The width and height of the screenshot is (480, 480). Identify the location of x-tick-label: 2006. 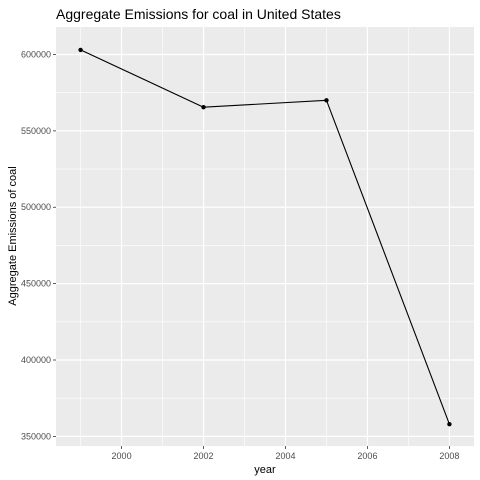
(367, 456).